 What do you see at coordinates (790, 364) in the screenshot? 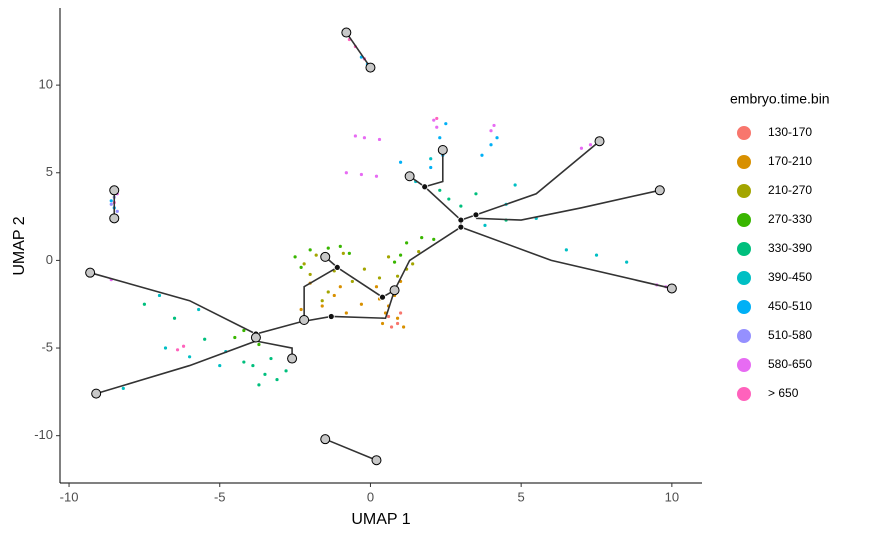
I see `legend-label: 580-650` at bounding box center [790, 364].